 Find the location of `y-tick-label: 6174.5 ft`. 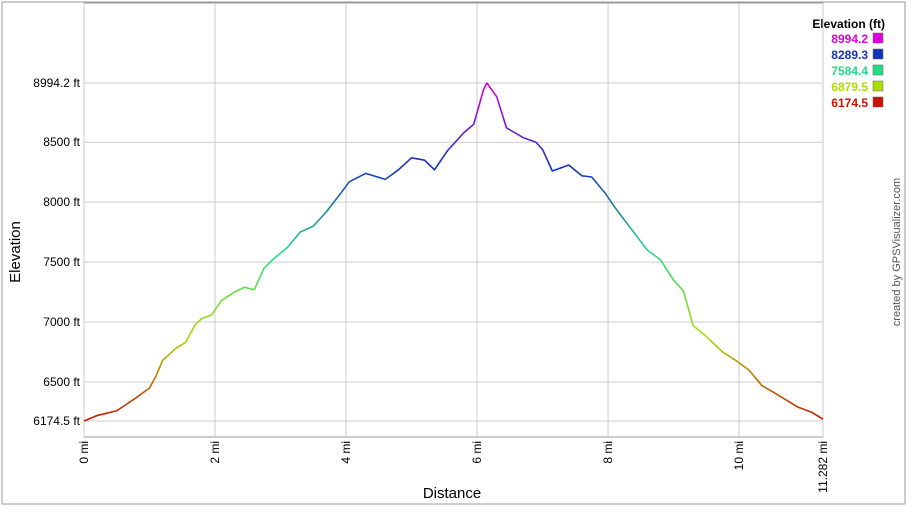

y-tick-label: 6174.5 ft is located at coordinates (56, 421).